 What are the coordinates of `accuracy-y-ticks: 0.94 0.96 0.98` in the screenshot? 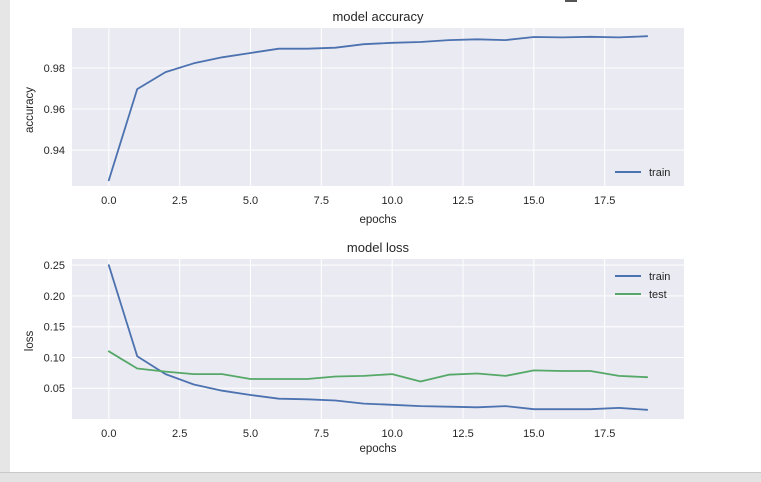 It's located at (54, 110).